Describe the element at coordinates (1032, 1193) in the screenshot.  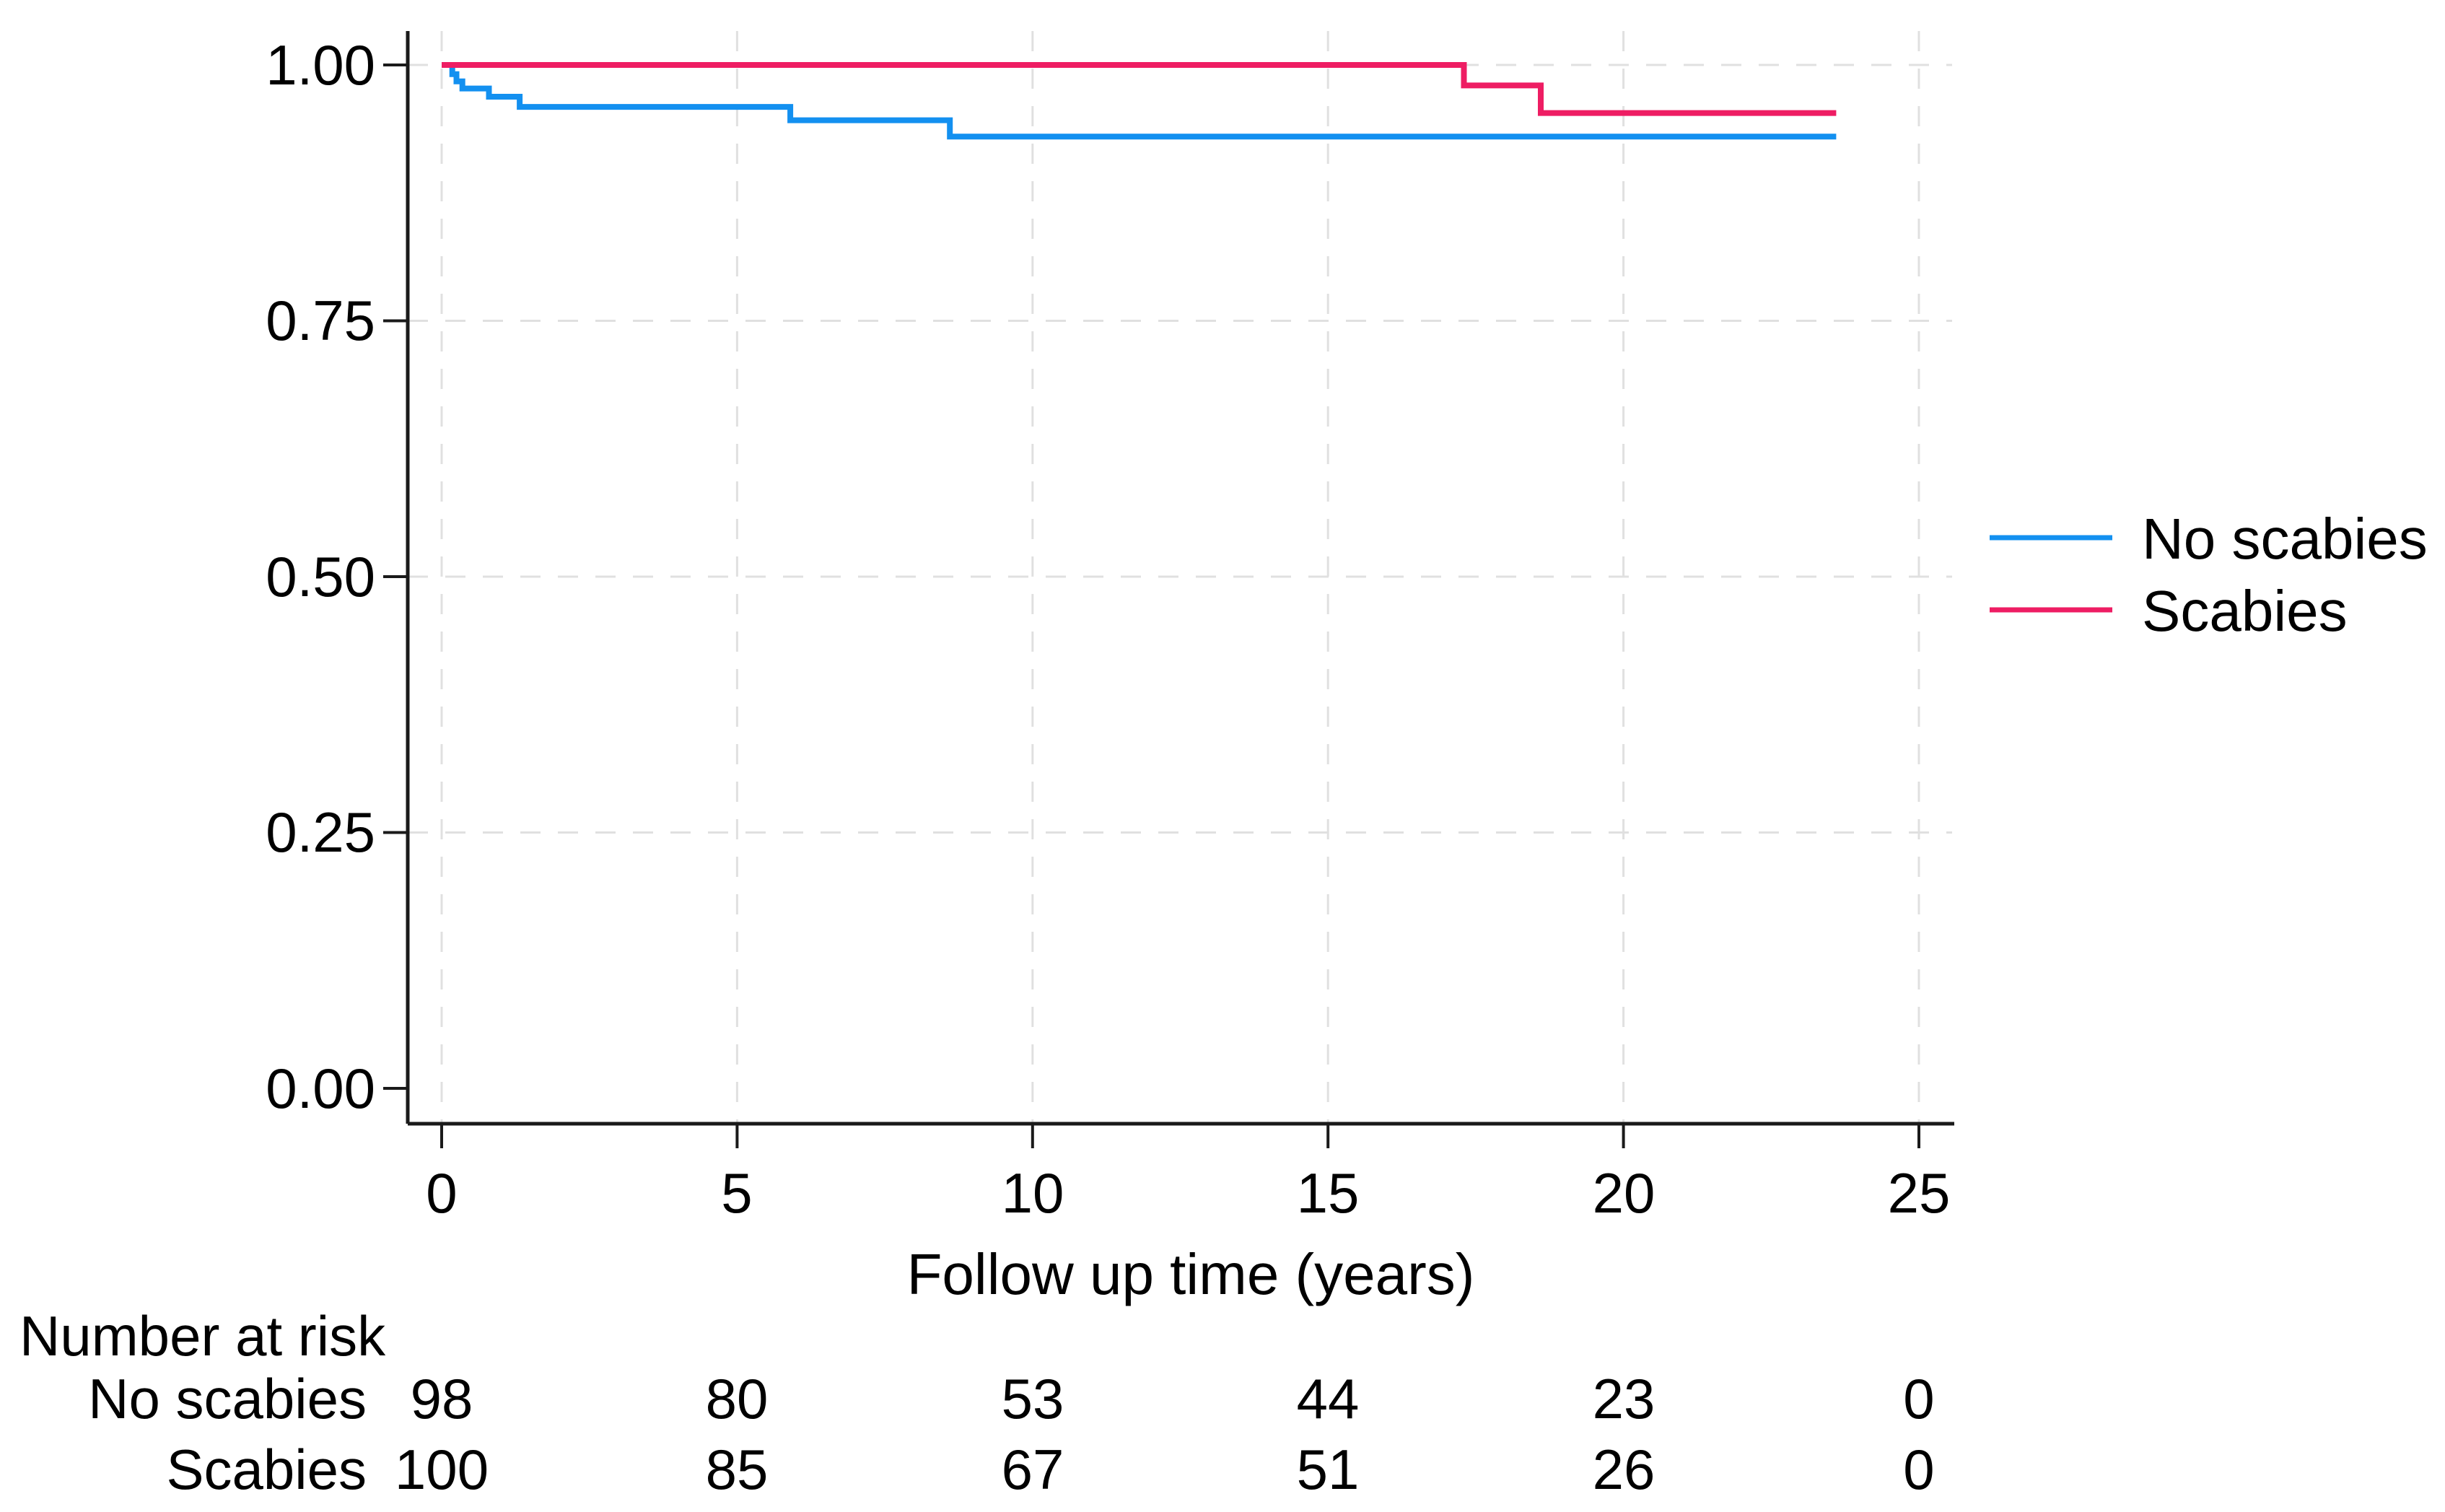
I see `x-tick-label-10: 10` at that location.